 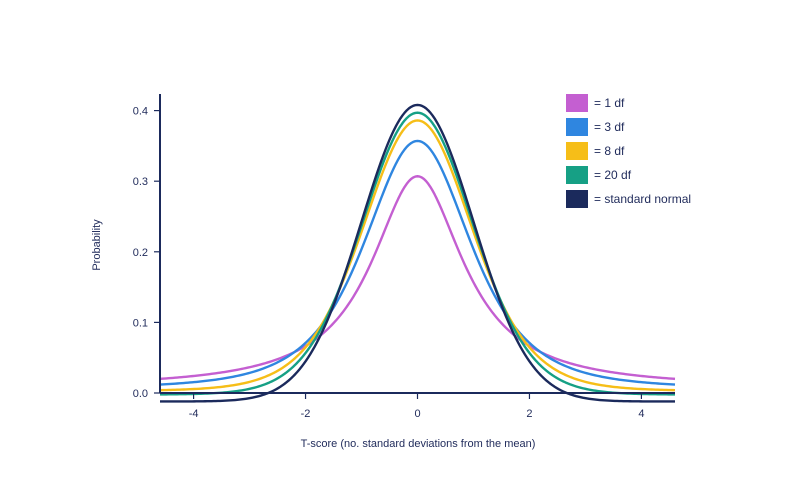 I want to click on x-tick-label: 2, so click(x=529, y=414).